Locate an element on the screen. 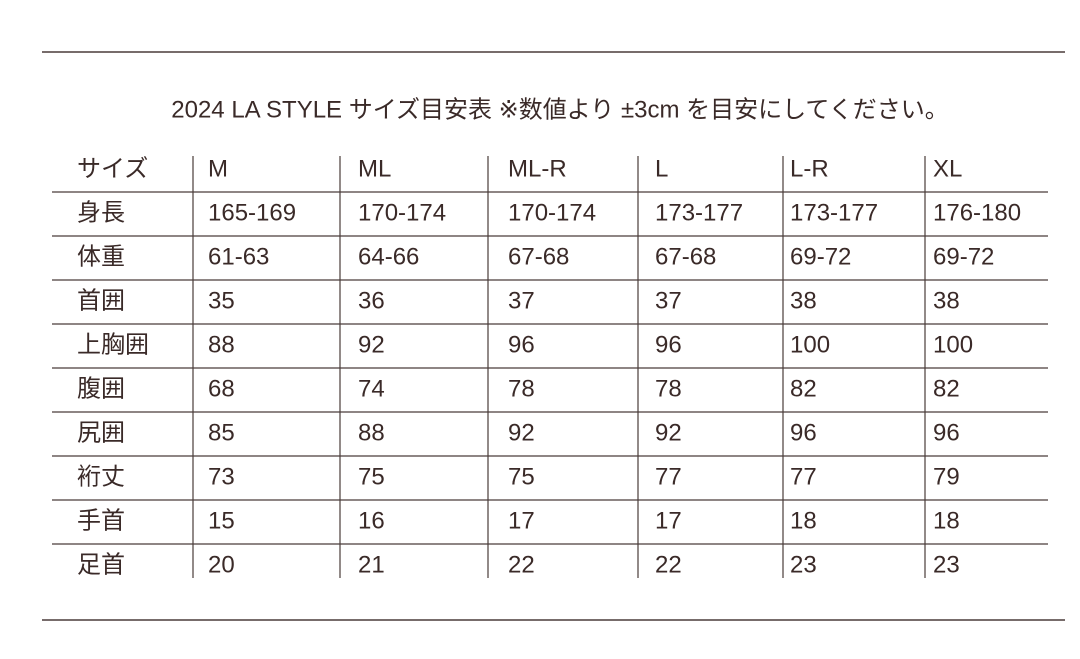 The image size is (1080, 659). cell: 36 is located at coordinates (371, 300).